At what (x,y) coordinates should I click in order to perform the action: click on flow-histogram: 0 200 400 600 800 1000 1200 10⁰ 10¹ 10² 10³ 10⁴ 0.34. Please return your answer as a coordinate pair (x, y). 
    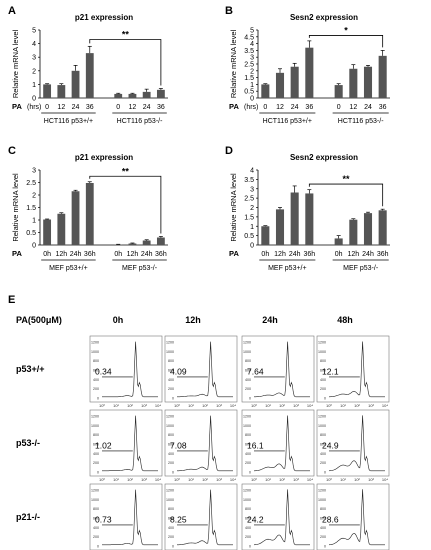
    Looking at the image, I should click on (126, 371).